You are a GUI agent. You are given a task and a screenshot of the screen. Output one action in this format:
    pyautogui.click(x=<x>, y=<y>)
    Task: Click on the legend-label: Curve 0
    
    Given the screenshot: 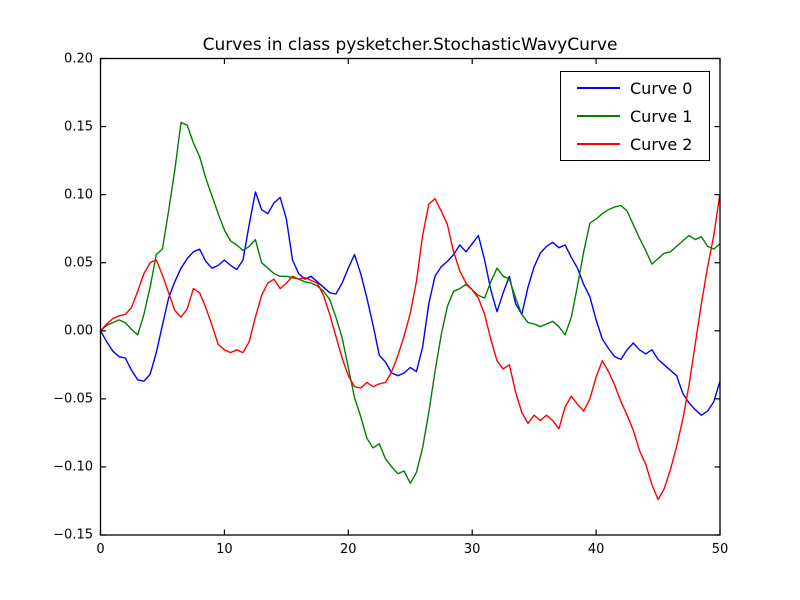 What is the action you would take?
    pyautogui.click(x=661, y=88)
    